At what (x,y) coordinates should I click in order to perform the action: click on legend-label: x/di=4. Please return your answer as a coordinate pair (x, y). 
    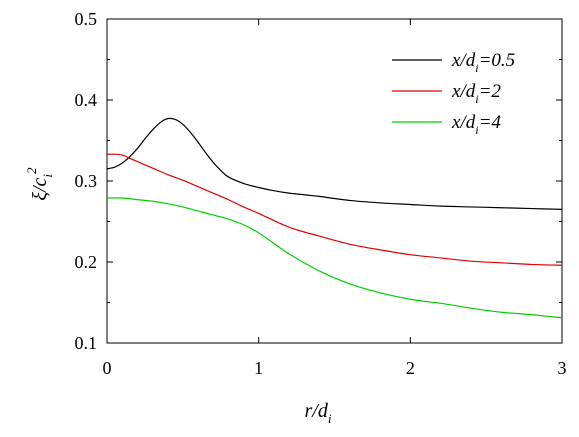
    Looking at the image, I should click on (476, 124).